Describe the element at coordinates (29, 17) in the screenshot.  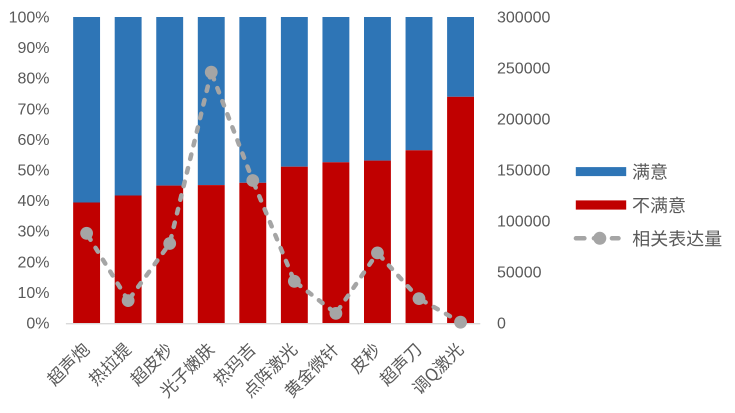
I see `svg-text: 100%` at that location.